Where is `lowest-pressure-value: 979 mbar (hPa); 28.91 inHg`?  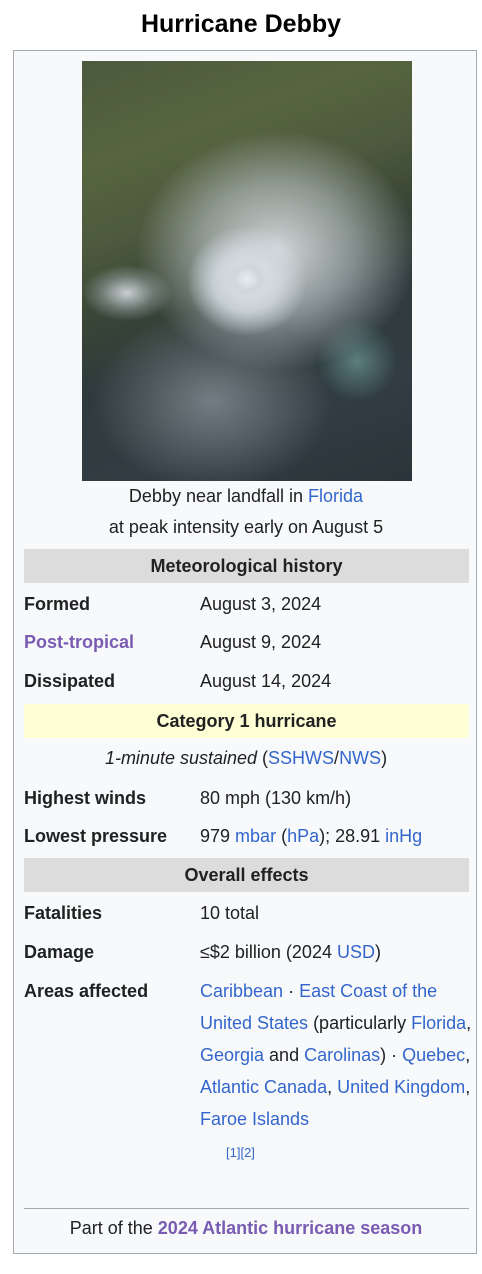
lowest-pressure-value: 979 mbar (hPa); 28.91 inHg is located at coordinates (336, 836).